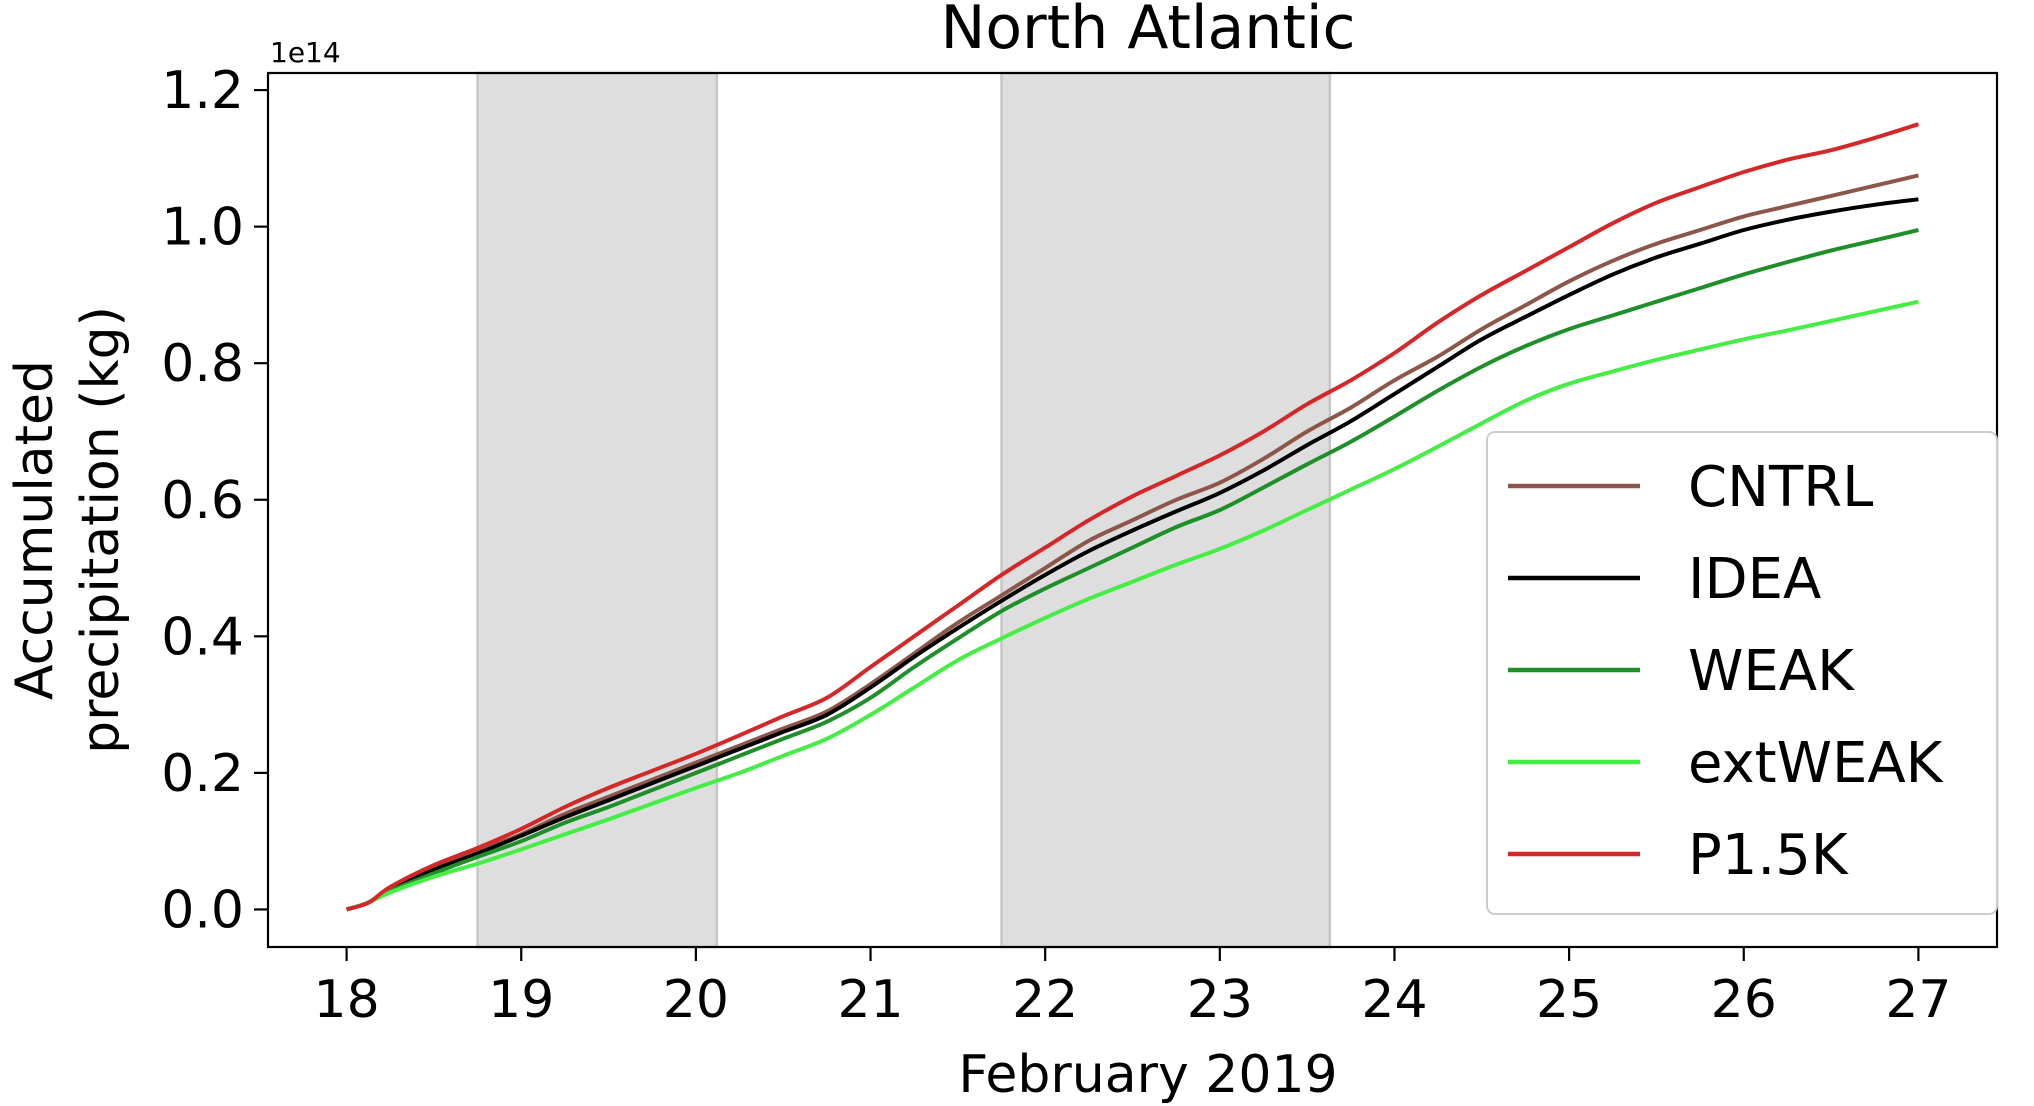 The height and width of the screenshot is (1106, 2034). I want to click on y-tick-label: 0.4, so click(202, 637).